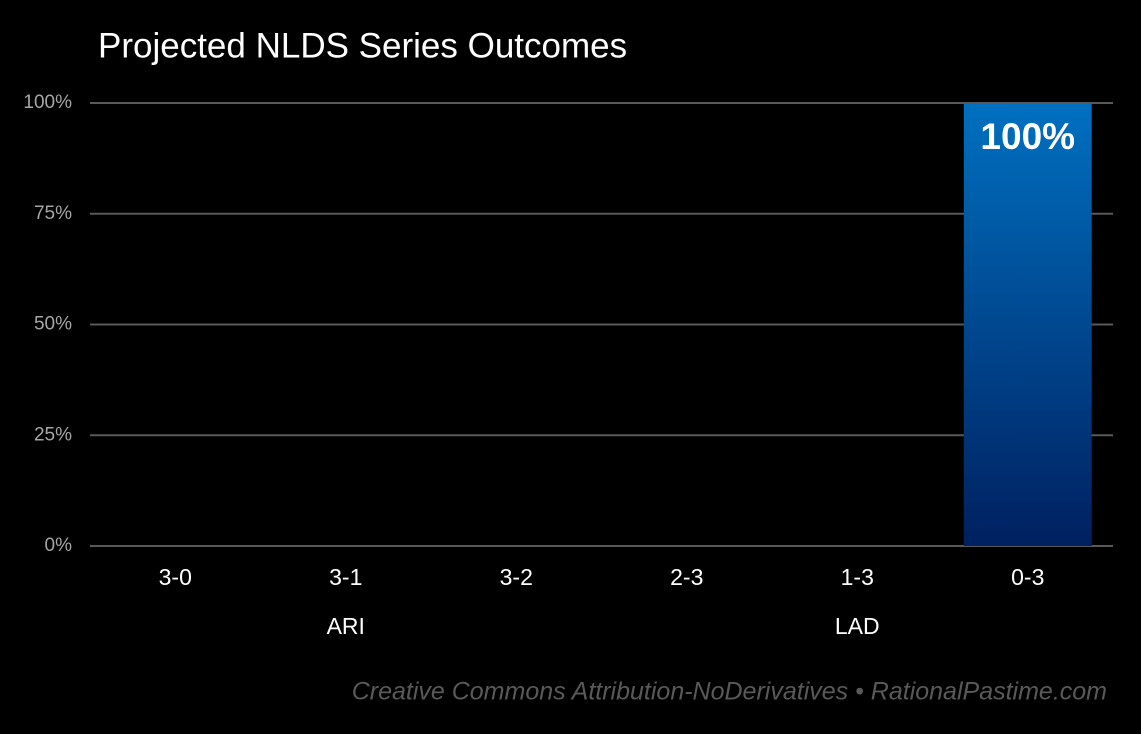 This screenshot has width=1141, height=734. Describe the element at coordinates (53, 213) in the screenshot. I see `y-tick-label: 75%` at that location.